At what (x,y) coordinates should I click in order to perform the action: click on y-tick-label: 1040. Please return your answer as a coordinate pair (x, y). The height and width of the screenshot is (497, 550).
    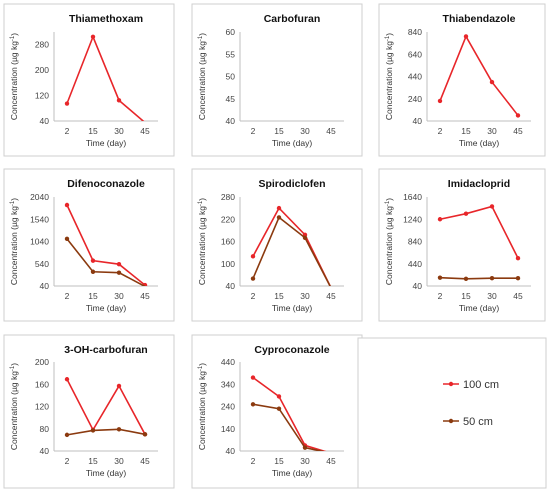
    Looking at the image, I should click on (39, 242).